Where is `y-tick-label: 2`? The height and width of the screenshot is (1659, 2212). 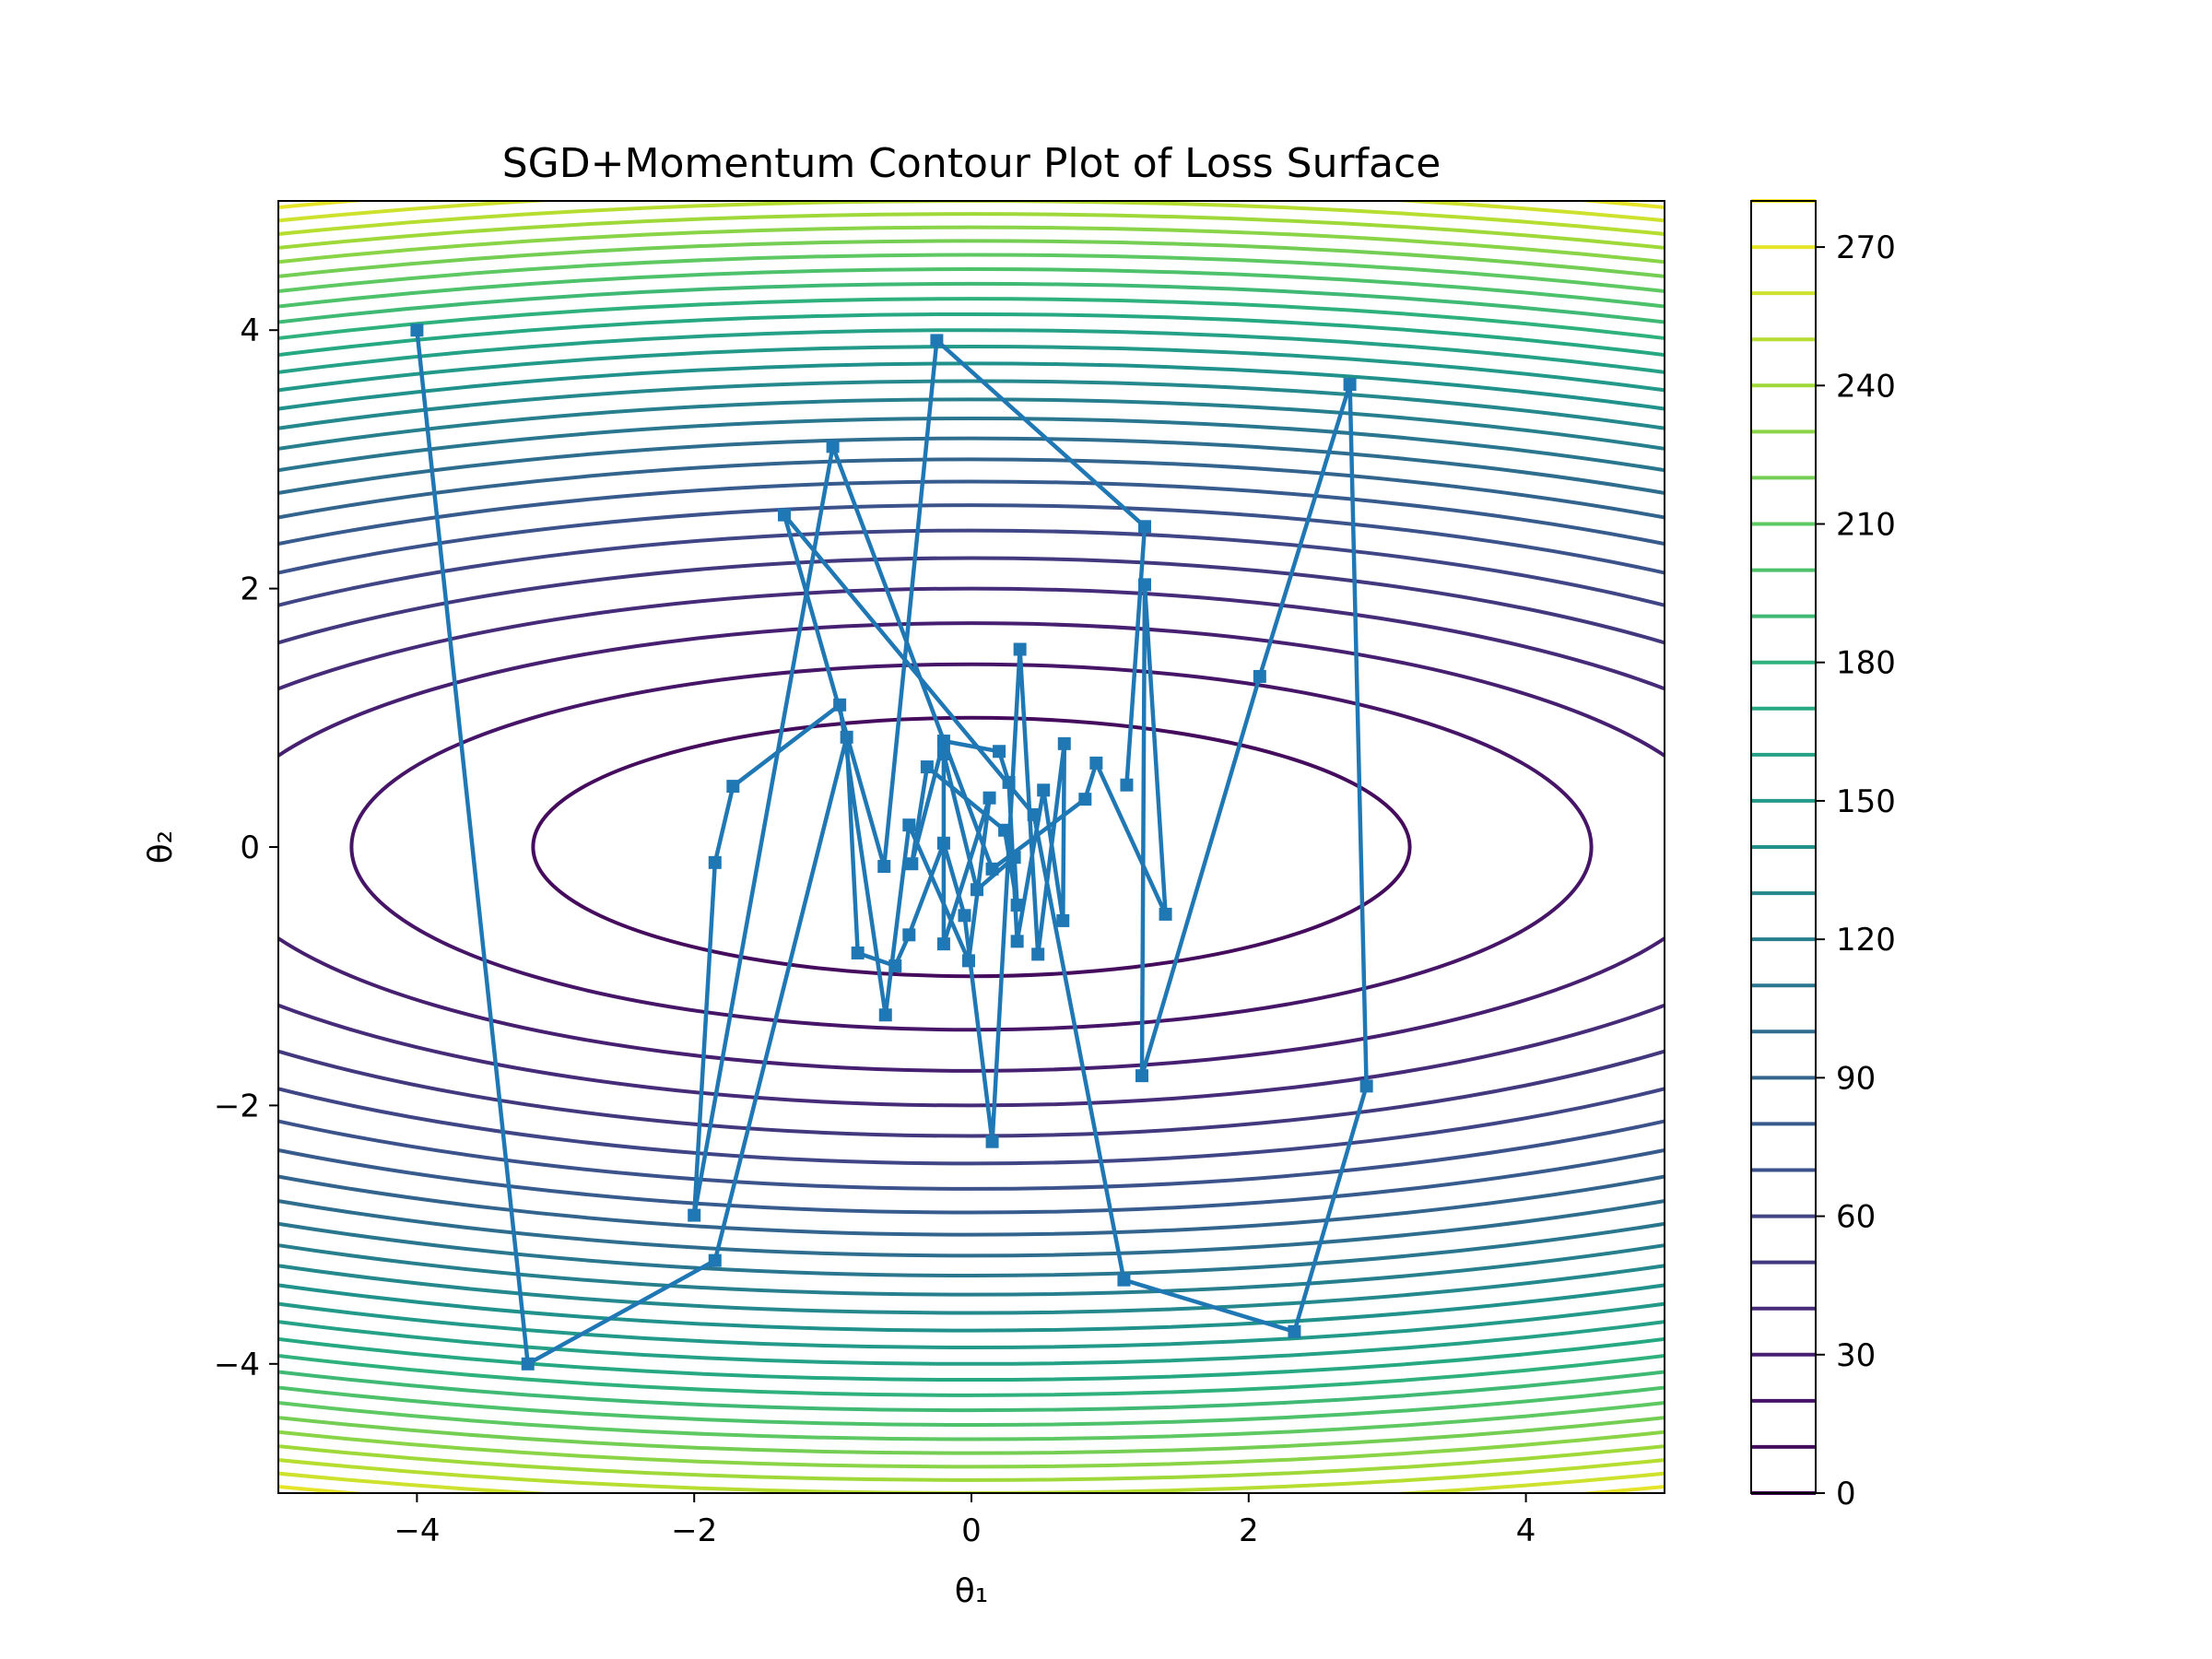 y-tick-label: 2 is located at coordinates (250, 589).